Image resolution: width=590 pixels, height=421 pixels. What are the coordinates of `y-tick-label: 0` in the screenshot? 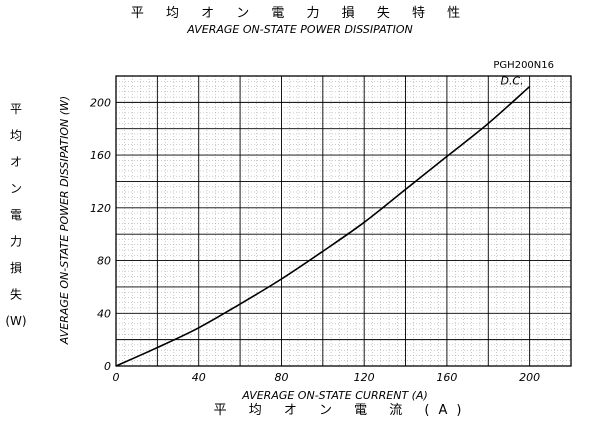 It's located at (107, 366).